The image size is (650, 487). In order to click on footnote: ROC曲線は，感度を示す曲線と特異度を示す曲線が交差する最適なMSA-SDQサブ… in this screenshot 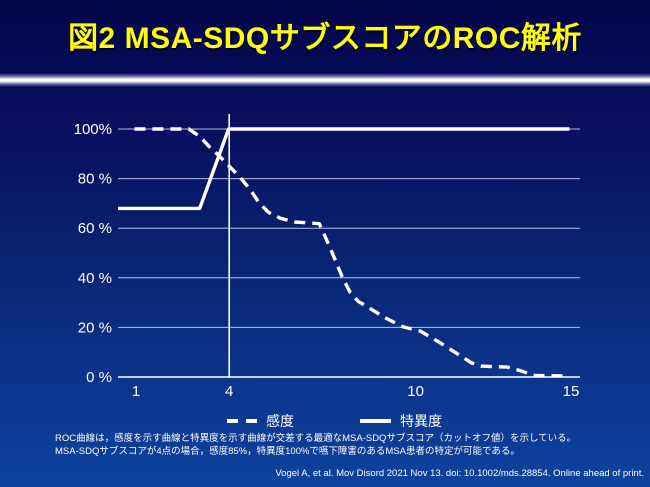, I will do `click(342, 445)`.